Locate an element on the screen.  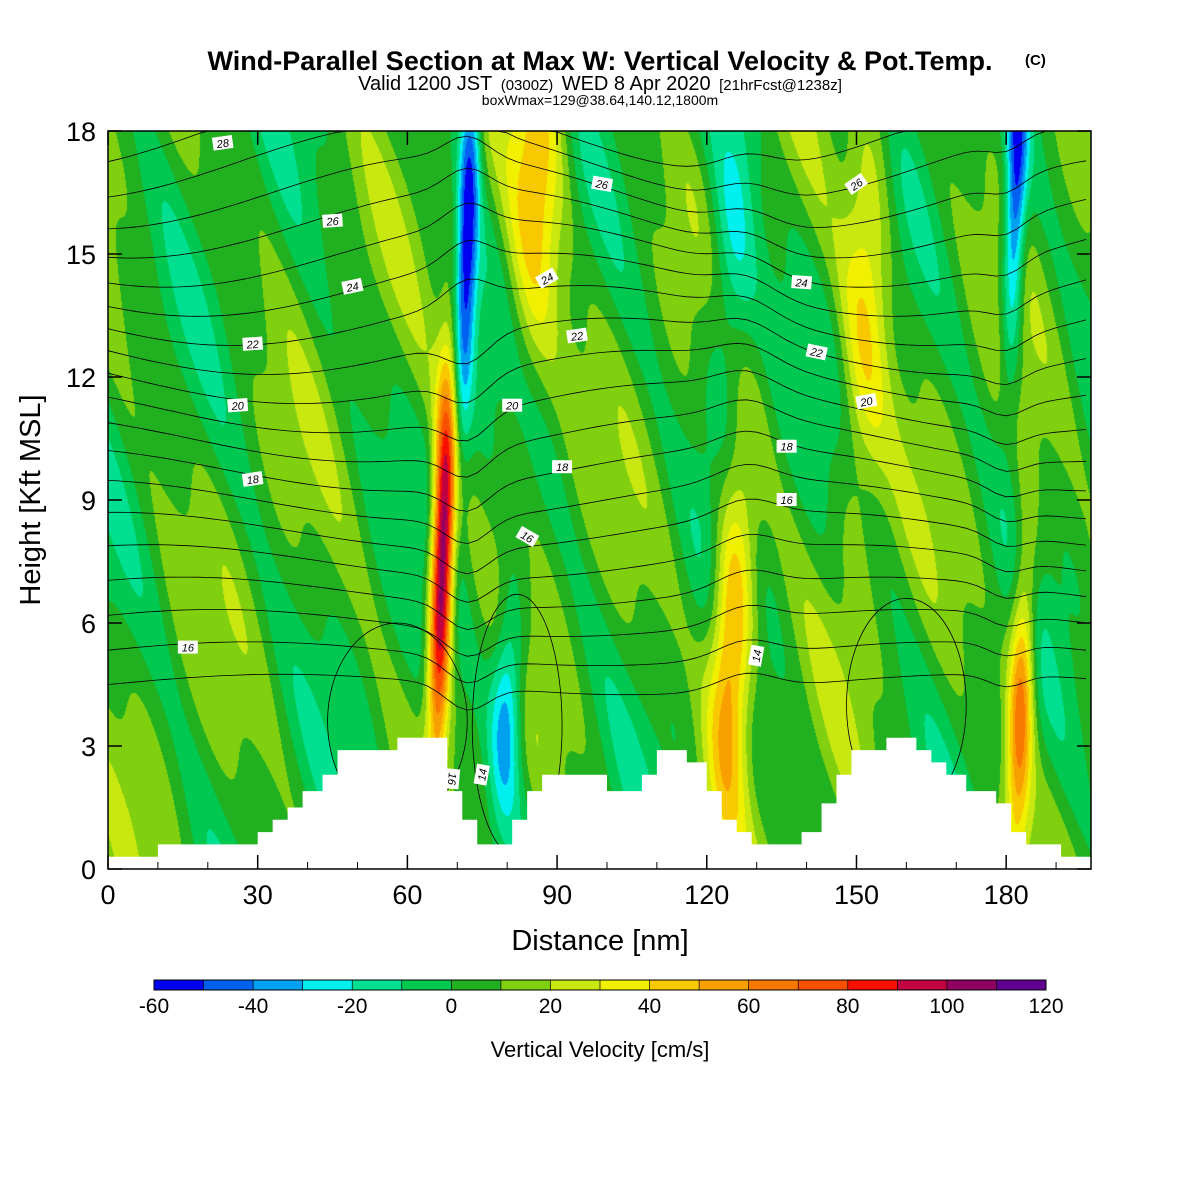
colorbar-tick-label: -40 is located at coordinates (253, 1006).